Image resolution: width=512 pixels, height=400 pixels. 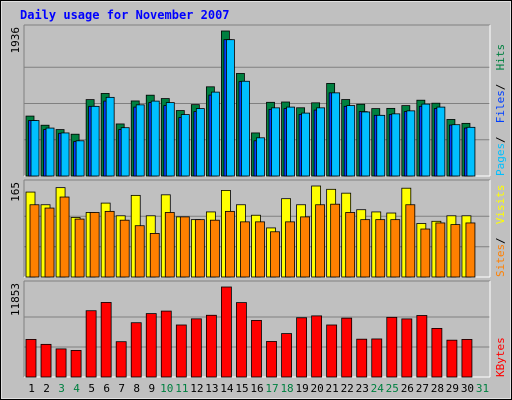 I want to click on x-tick-label: 1, so click(x=31, y=388).